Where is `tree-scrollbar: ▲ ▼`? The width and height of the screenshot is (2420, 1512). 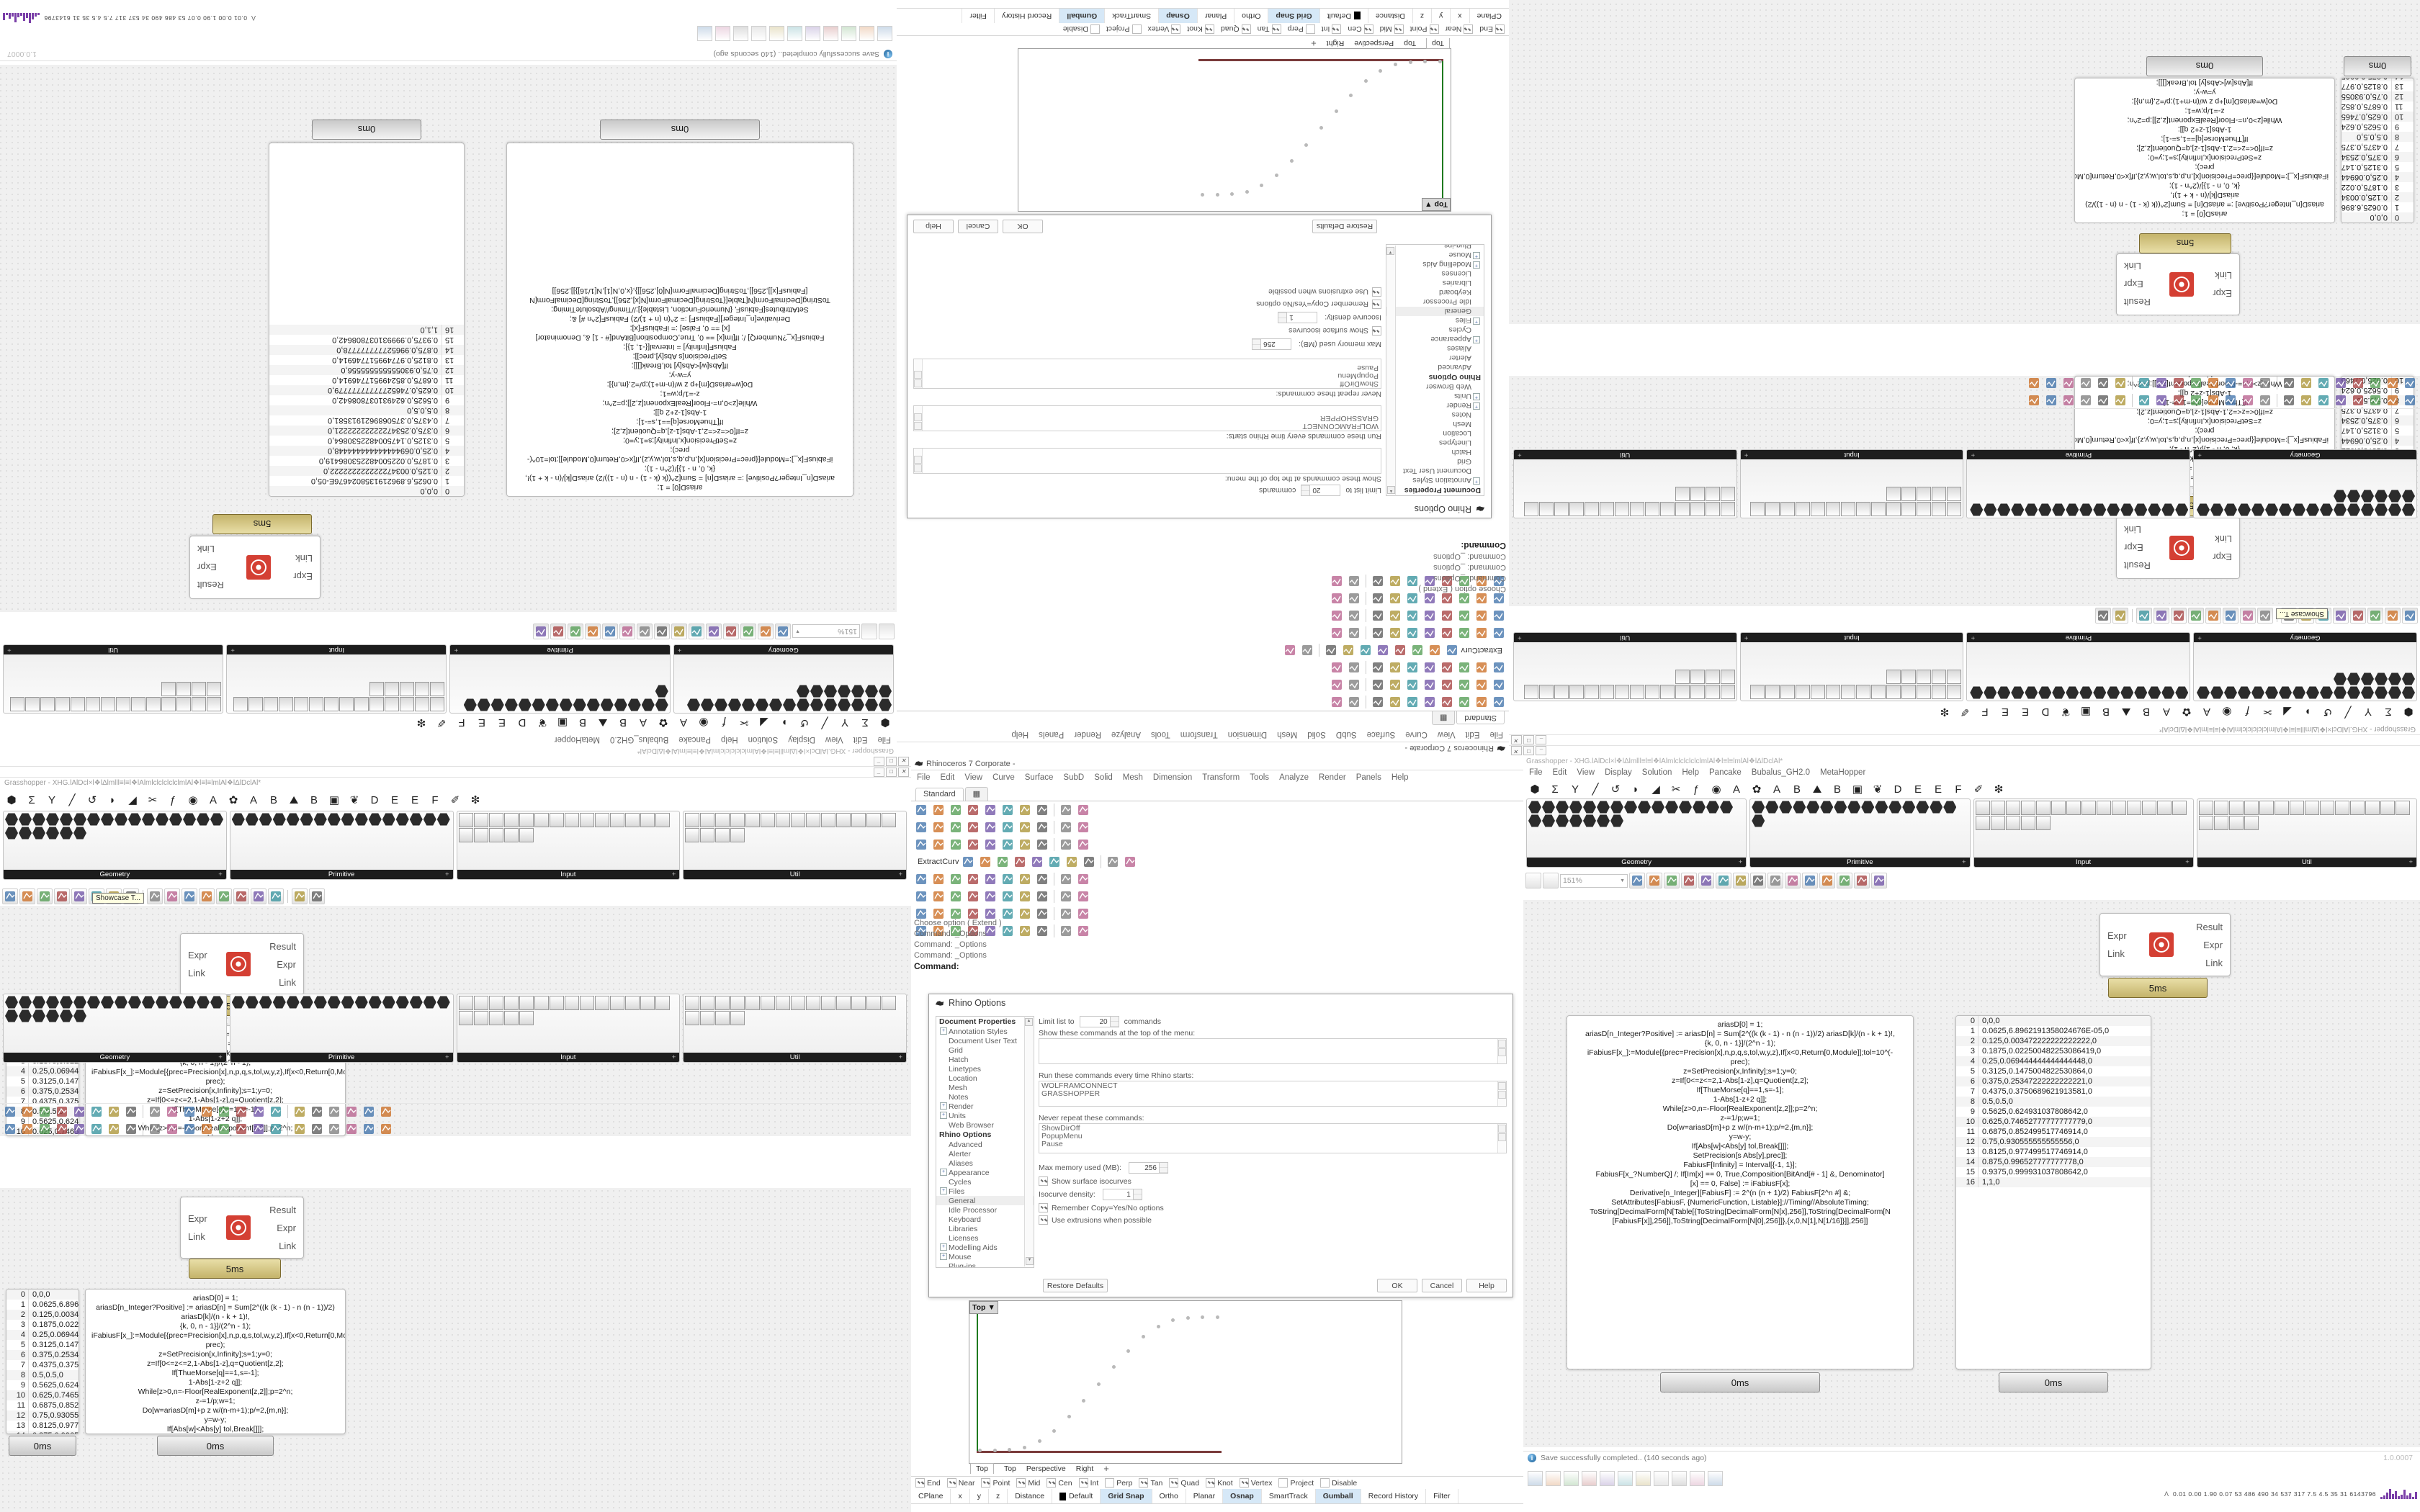 tree-scrollbar: ▲ ▼ is located at coordinates (1029, 1141).